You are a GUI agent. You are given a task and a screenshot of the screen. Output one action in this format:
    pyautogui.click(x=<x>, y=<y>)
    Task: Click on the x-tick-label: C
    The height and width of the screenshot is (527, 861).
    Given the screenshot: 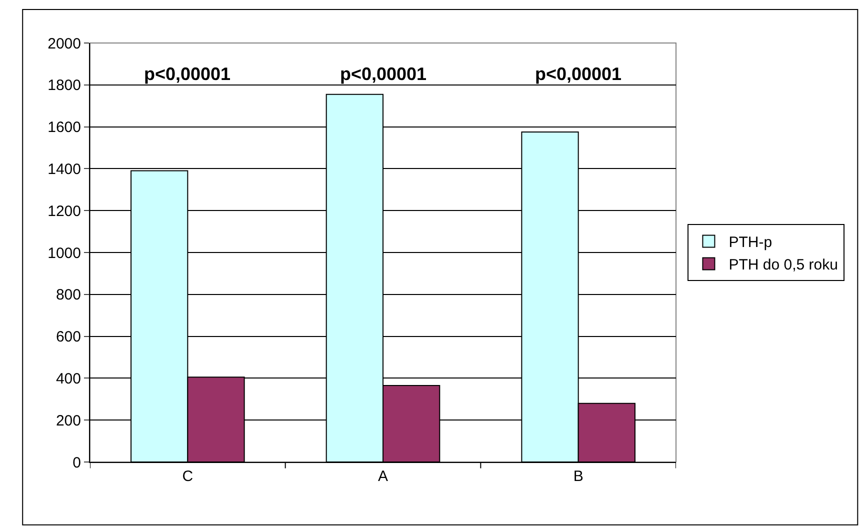 What is the action you would take?
    pyautogui.click(x=188, y=476)
    